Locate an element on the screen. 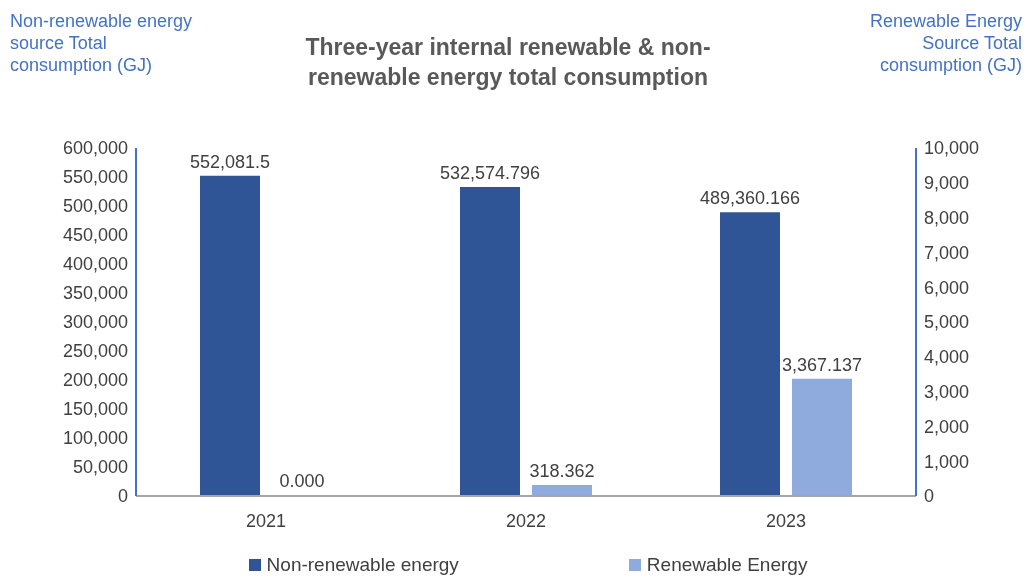 The height and width of the screenshot is (587, 1032). chart-title: Three-year internal renewable & non-renewable energy total consumption is located at coordinates (508, 62).